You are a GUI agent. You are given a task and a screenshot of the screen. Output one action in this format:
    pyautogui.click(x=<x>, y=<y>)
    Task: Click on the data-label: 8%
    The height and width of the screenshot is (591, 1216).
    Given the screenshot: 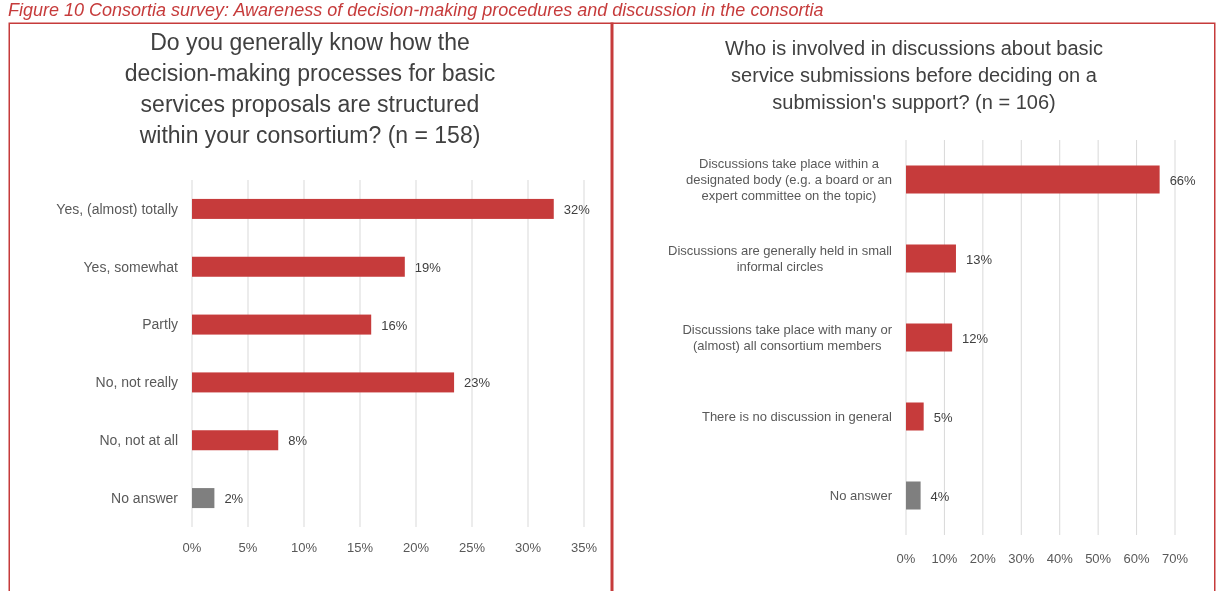 What is the action you would take?
    pyautogui.click(x=298, y=441)
    